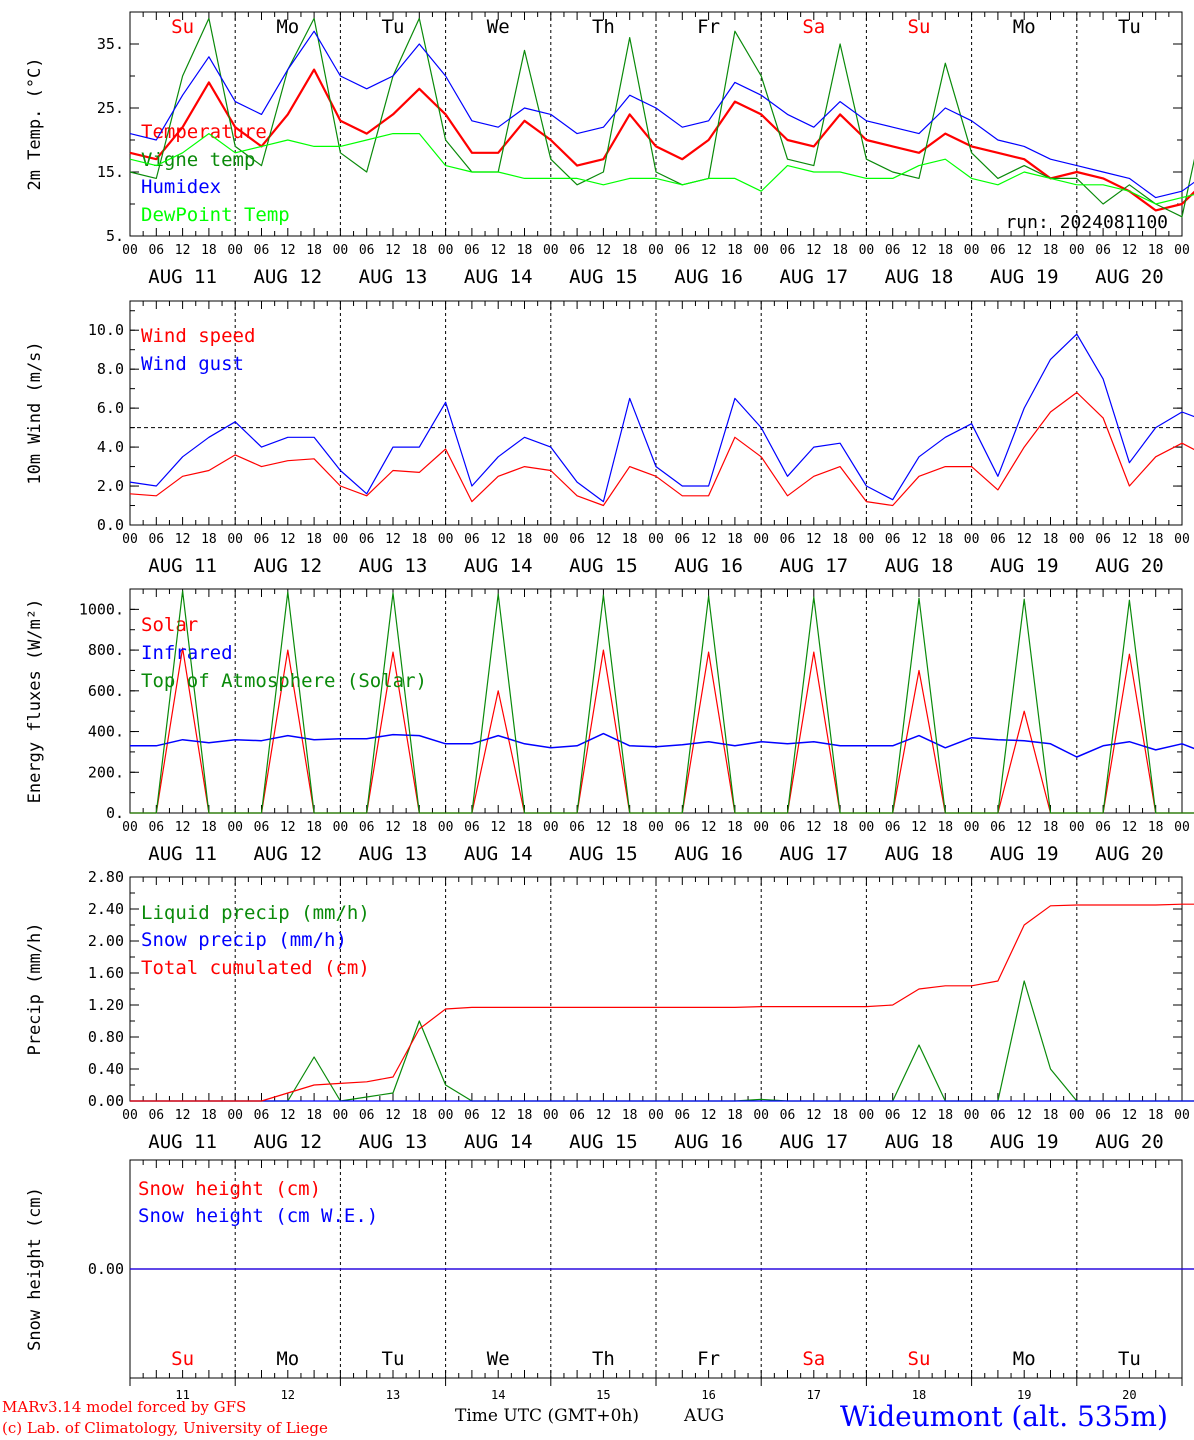  What do you see at coordinates (662, 702) in the screenshot?
I see `series-line-top-of-atmosphere-solar-` at bounding box center [662, 702].